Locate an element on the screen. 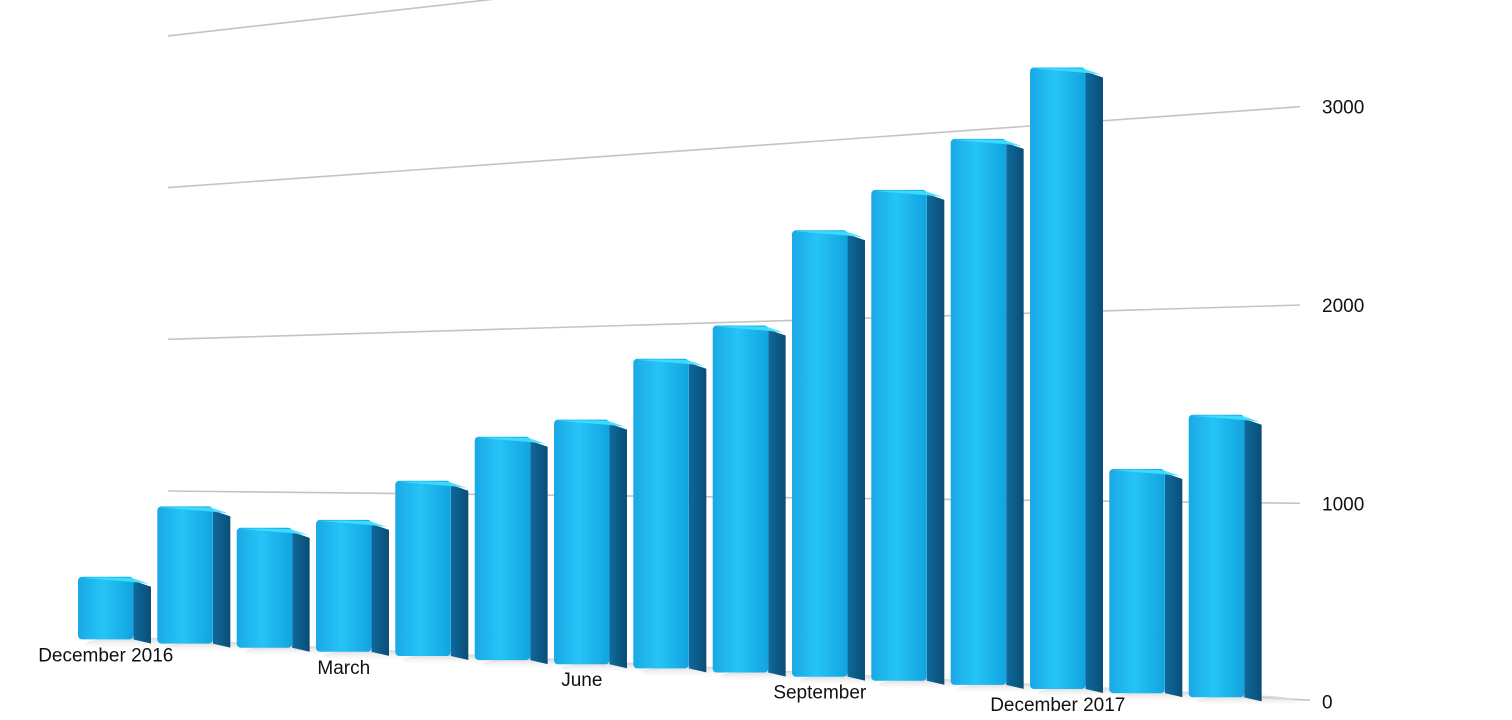 The image size is (1512, 720). gridline-2000 is located at coordinates (734, 322).